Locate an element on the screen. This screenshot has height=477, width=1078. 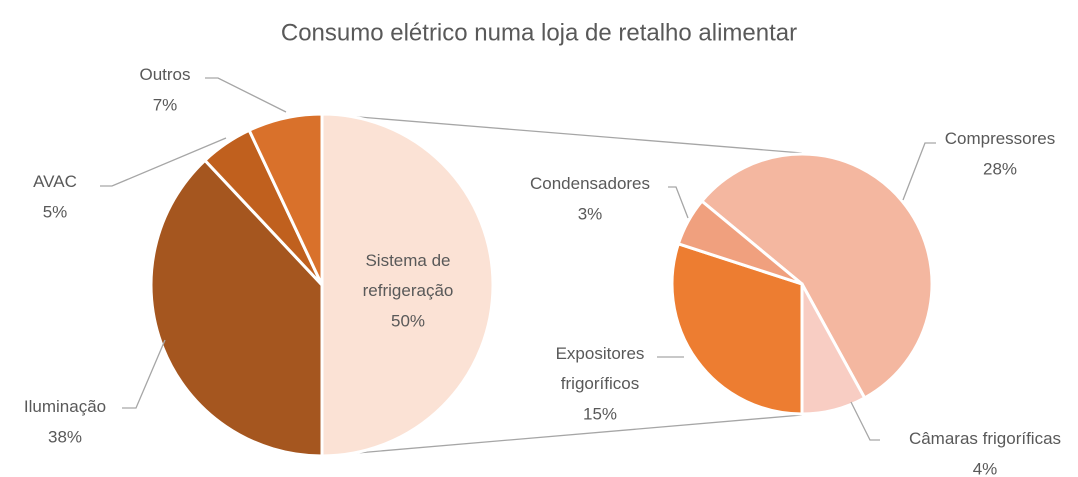
value-label: 38% is located at coordinates (65, 436).